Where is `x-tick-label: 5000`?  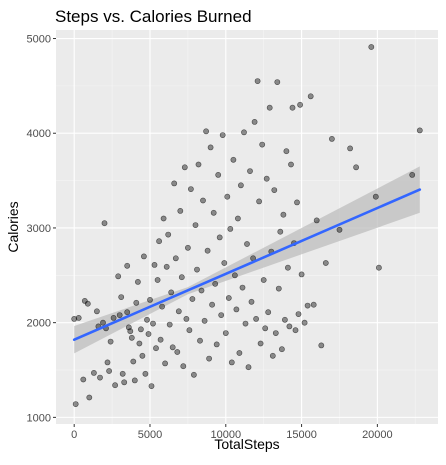 x-tick-label: 5000 is located at coordinates (150, 435).